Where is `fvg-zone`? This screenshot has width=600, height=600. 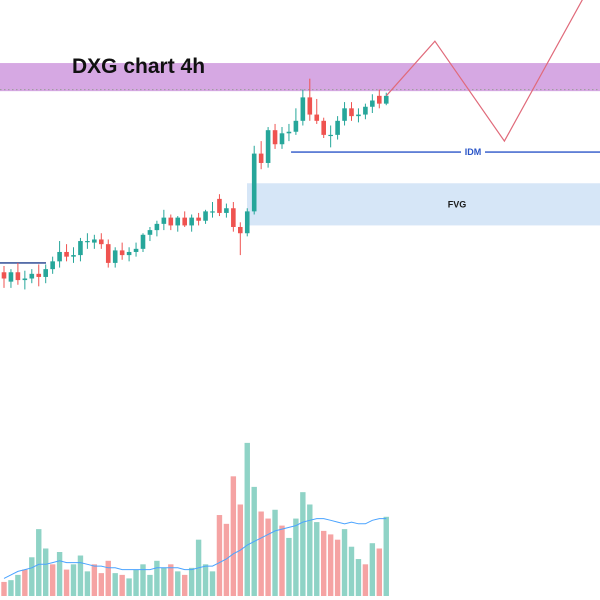 fvg-zone is located at coordinates (423, 204).